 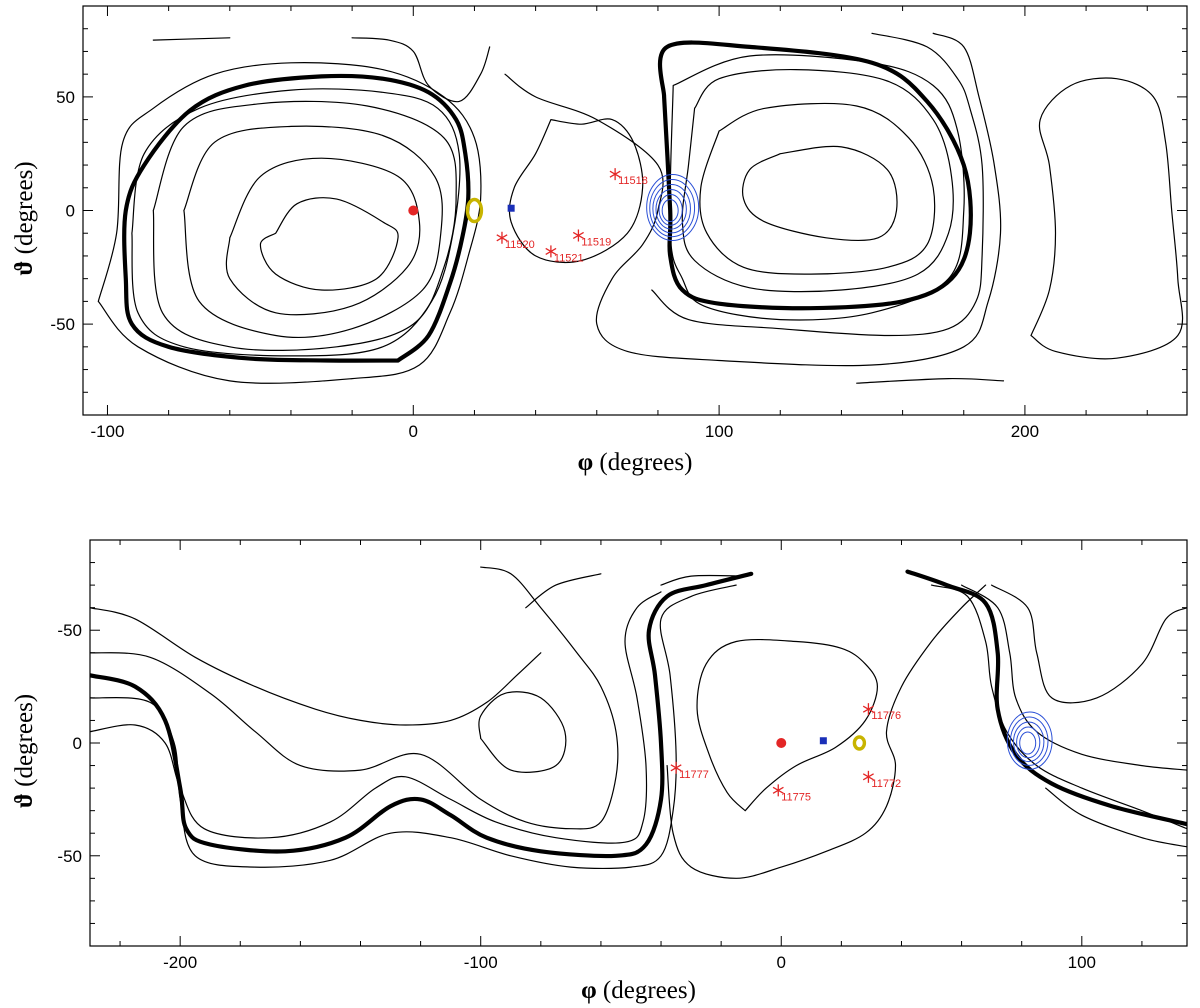 What do you see at coordinates (180, 962) in the screenshot?
I see `x-tick-label: -200` at bounding box center [180, 962].